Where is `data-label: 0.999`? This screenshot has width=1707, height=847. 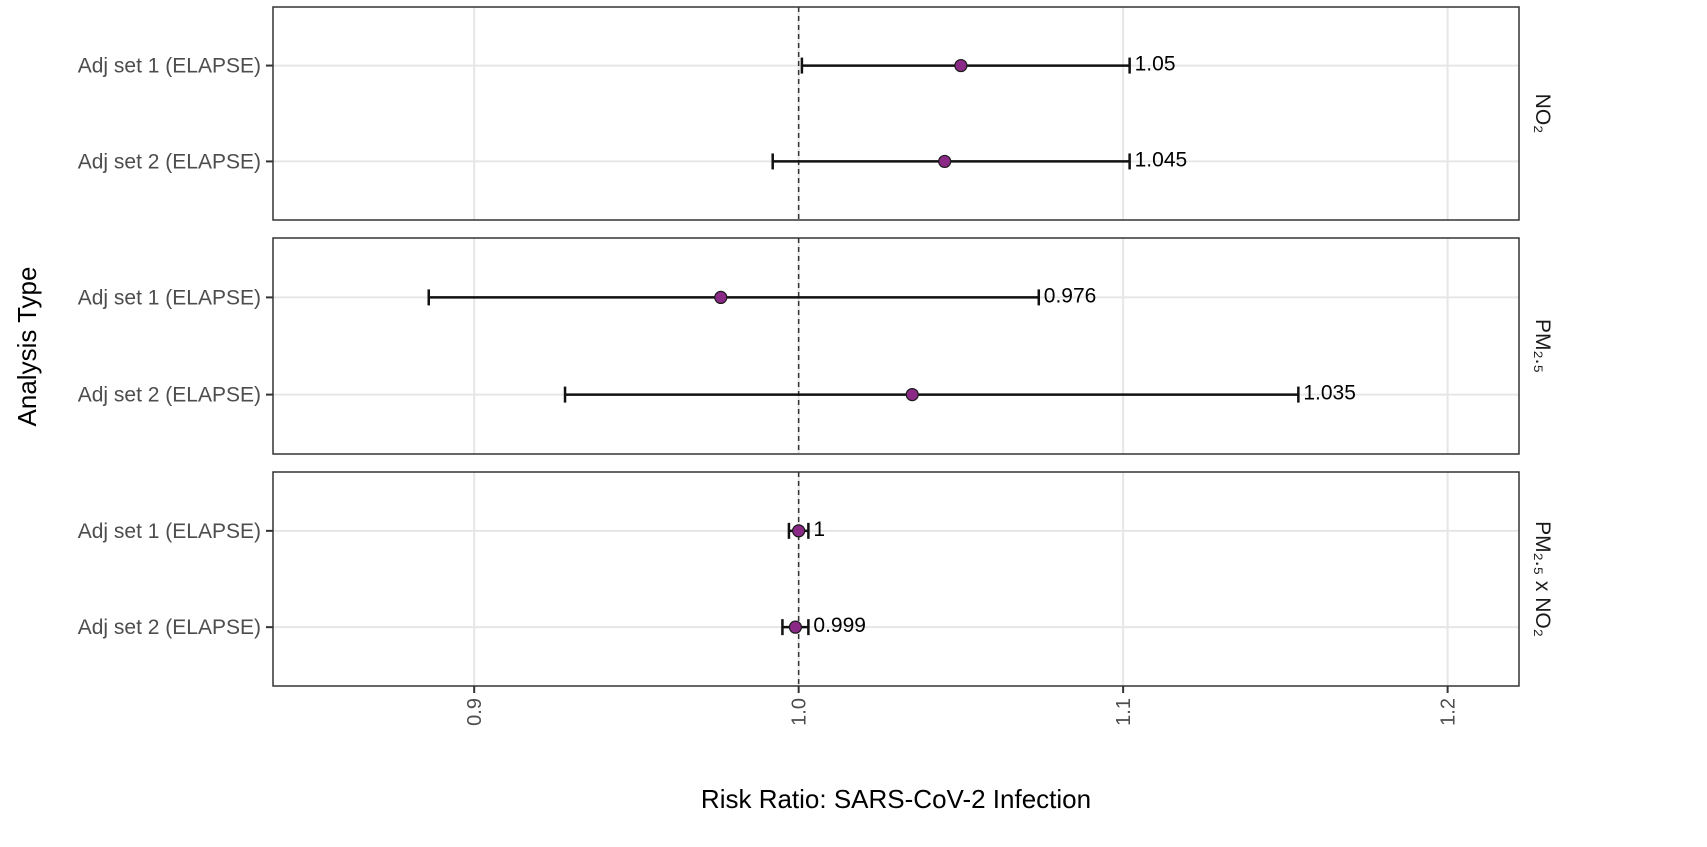 data-label: 0.999 is located at coordinates (839, 625).